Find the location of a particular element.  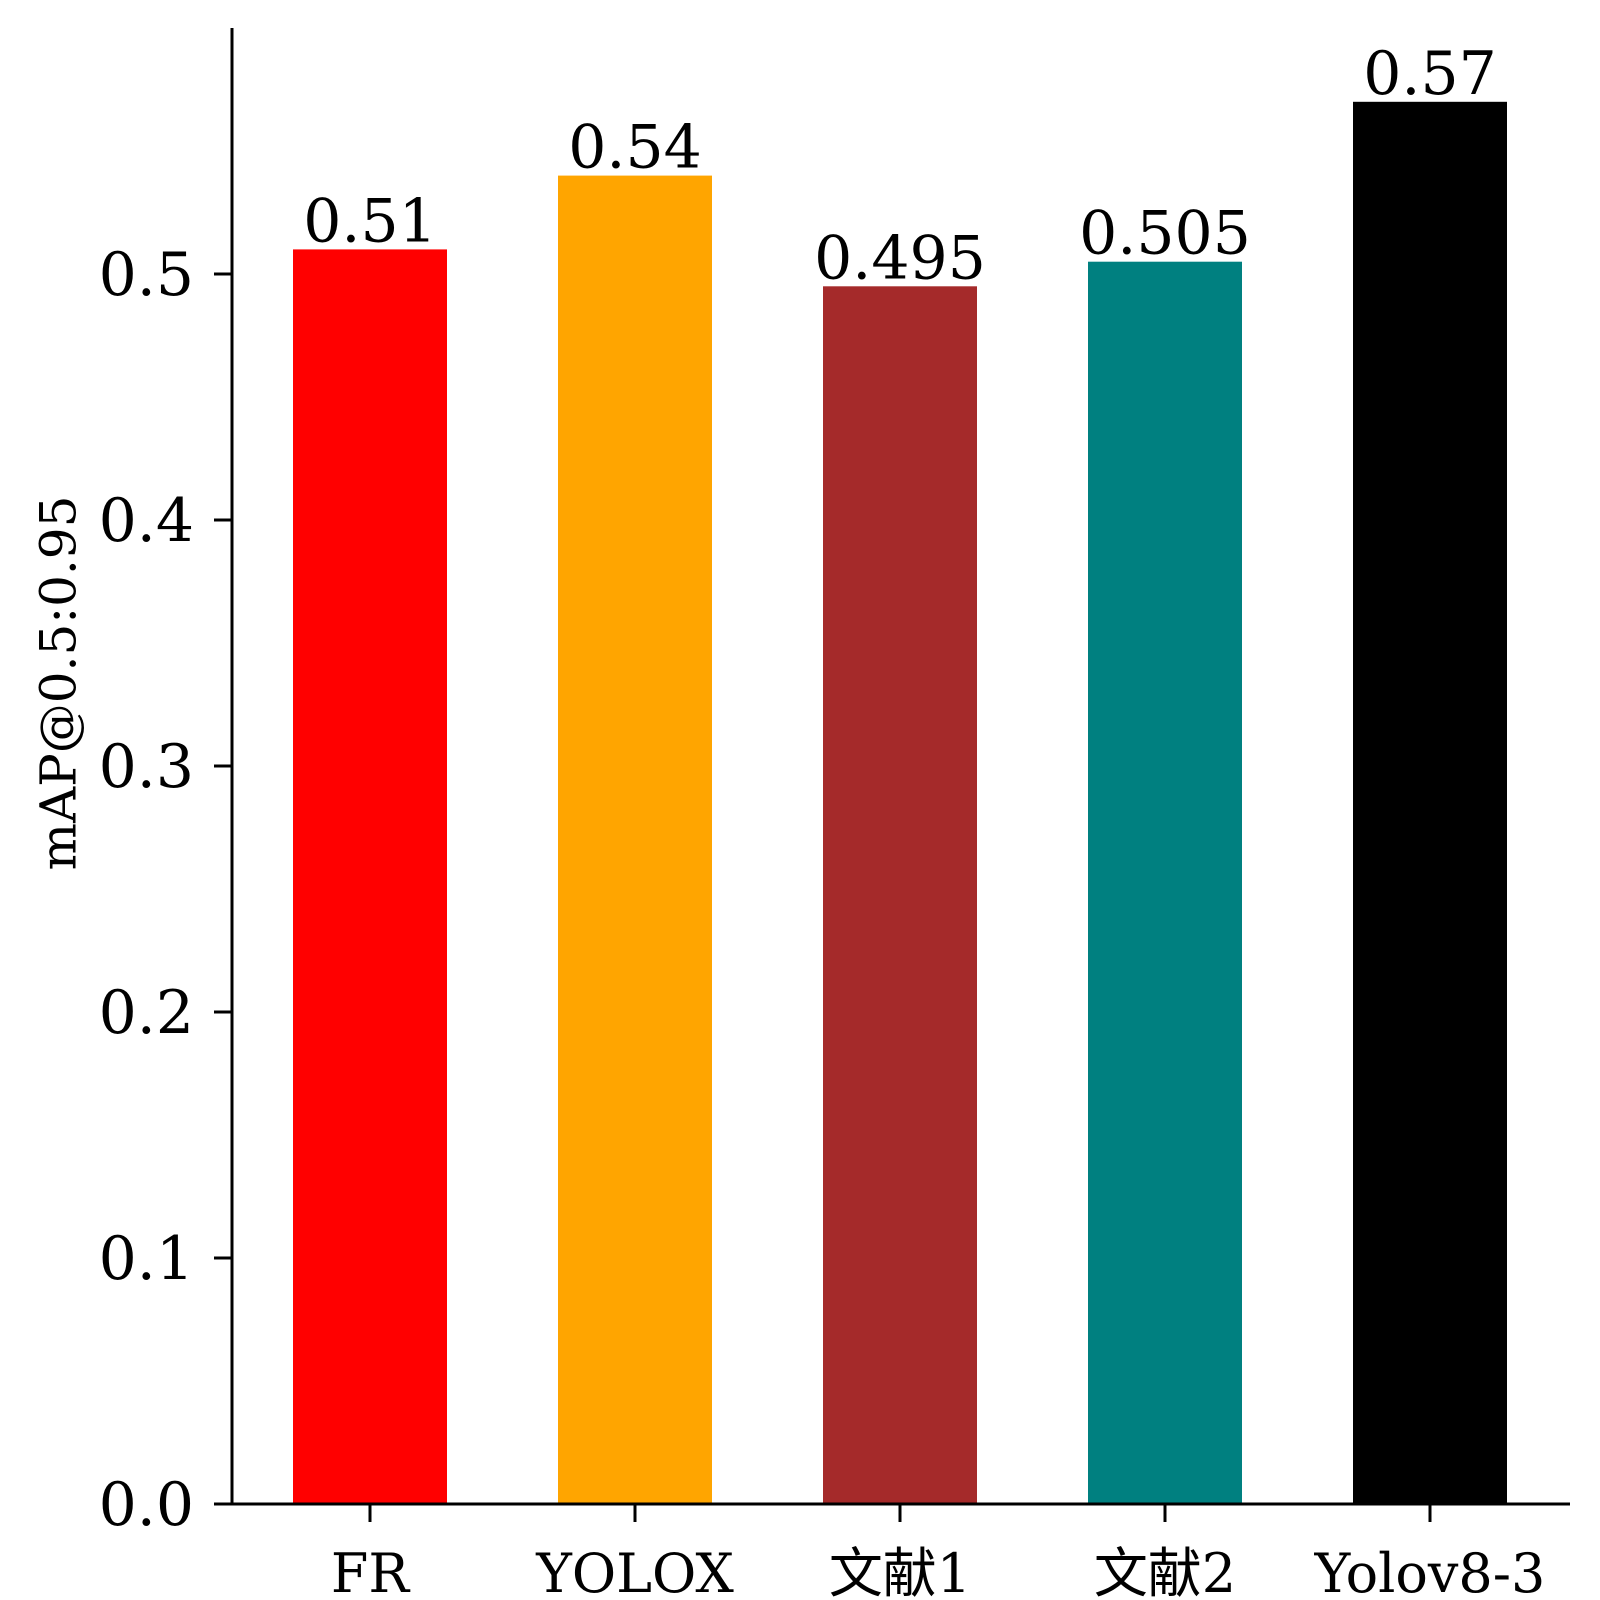

x-tick-label: FR is located at coordinates (370, 1571).